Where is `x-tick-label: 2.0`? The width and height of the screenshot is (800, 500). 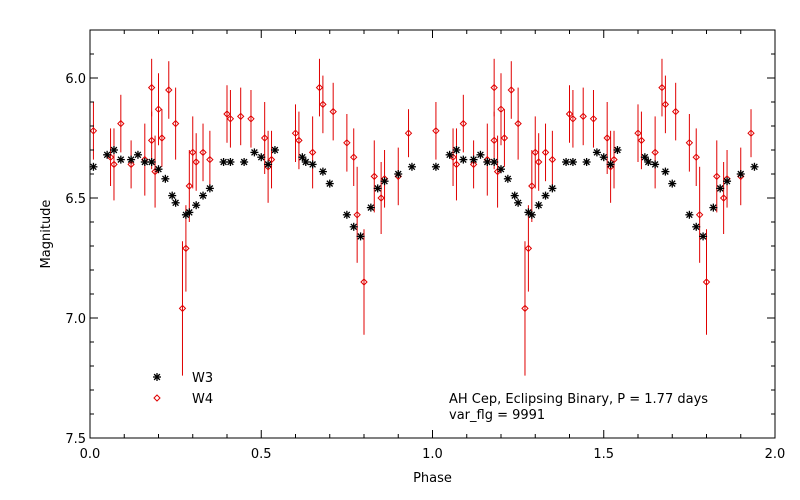 x-tick-label: 2.0 is located at coordinates (775, 454).